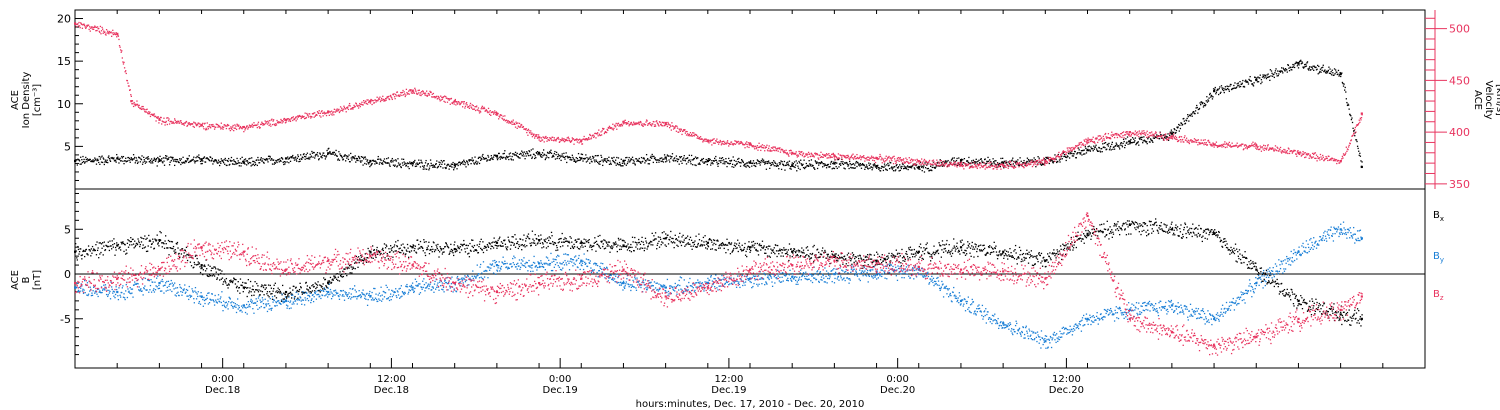  Describe the element at coordinates (1488, 99) in the screenshot. I see `top-right-ylabel-1: Velocity` at that location.